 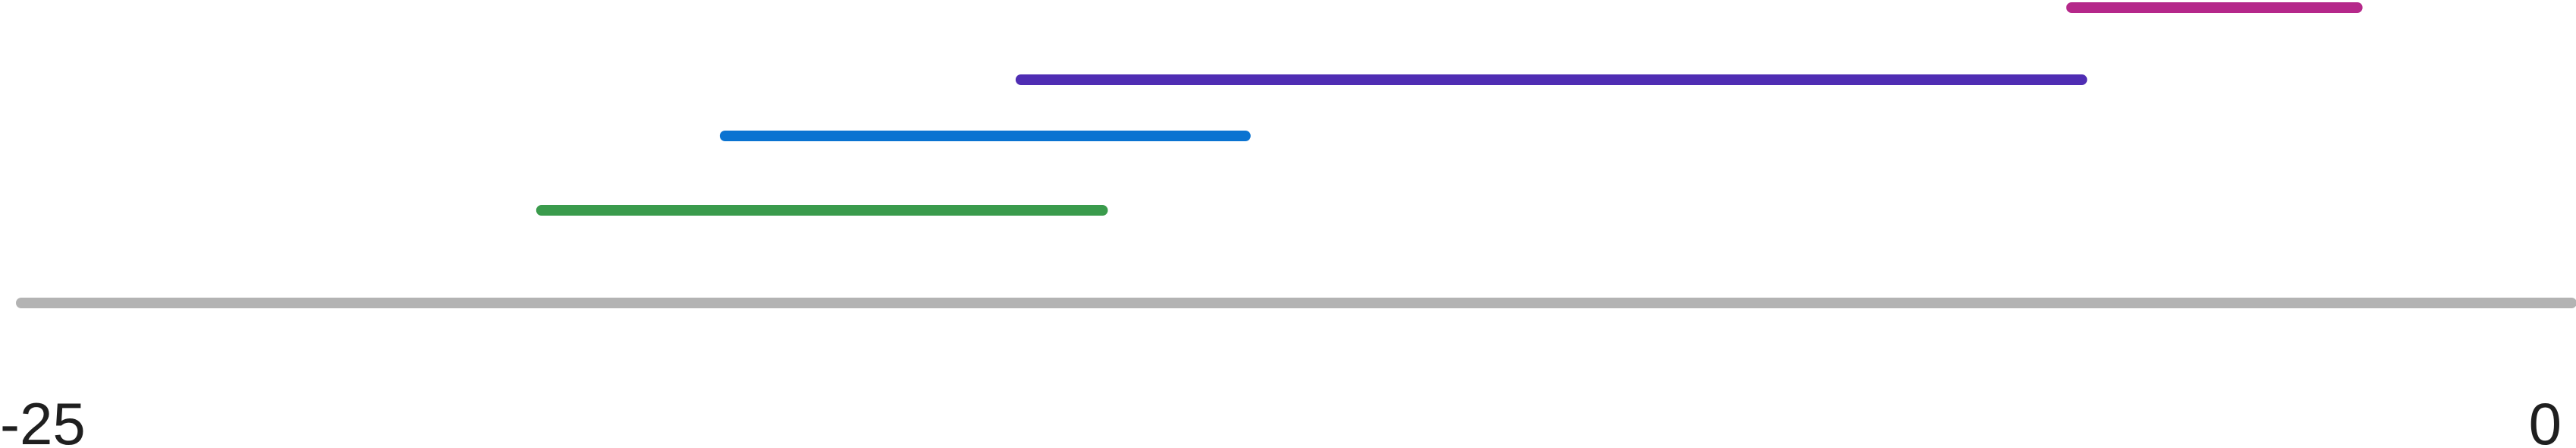 What do you see at coordinates (43, 419) in the screenshot?
I see `x-tick-label-left: -25` at bounding box center [43, 419].